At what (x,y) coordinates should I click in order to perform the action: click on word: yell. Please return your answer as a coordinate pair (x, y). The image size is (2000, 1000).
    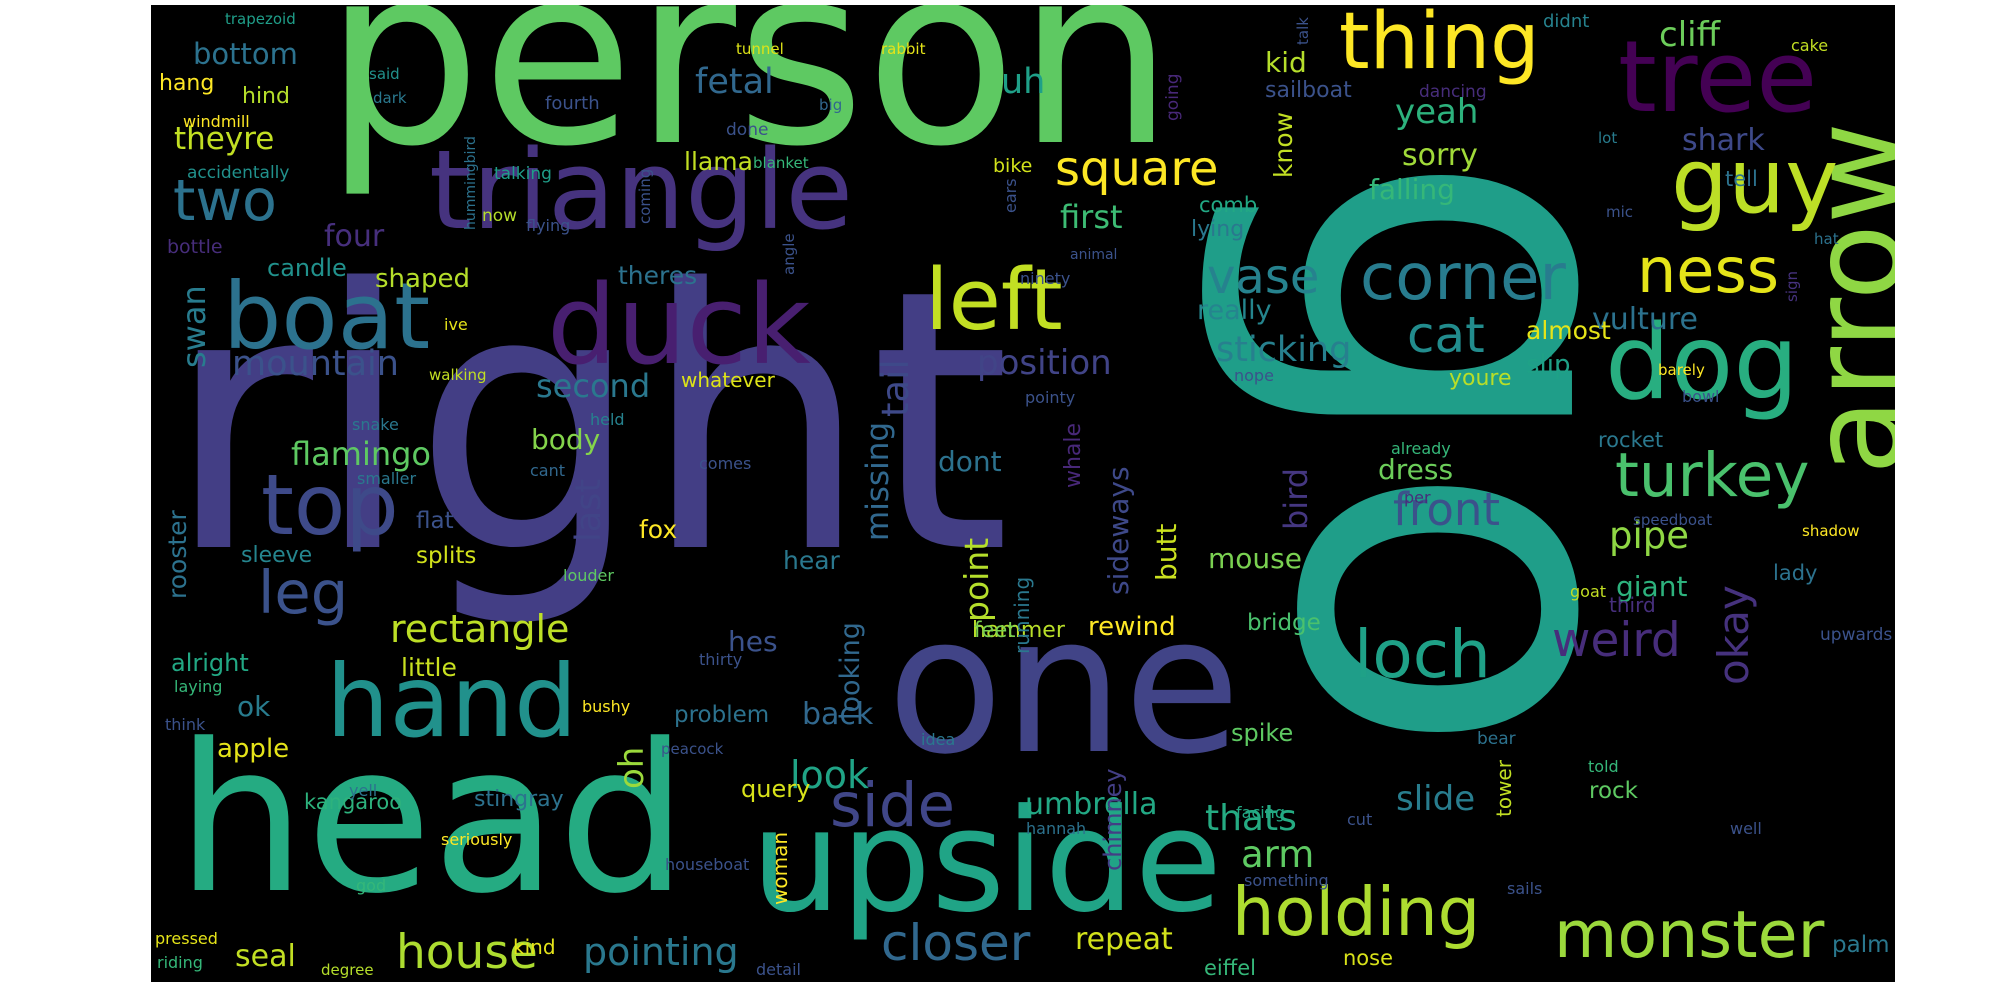
    Looking at the image, I should click on (363, 790).